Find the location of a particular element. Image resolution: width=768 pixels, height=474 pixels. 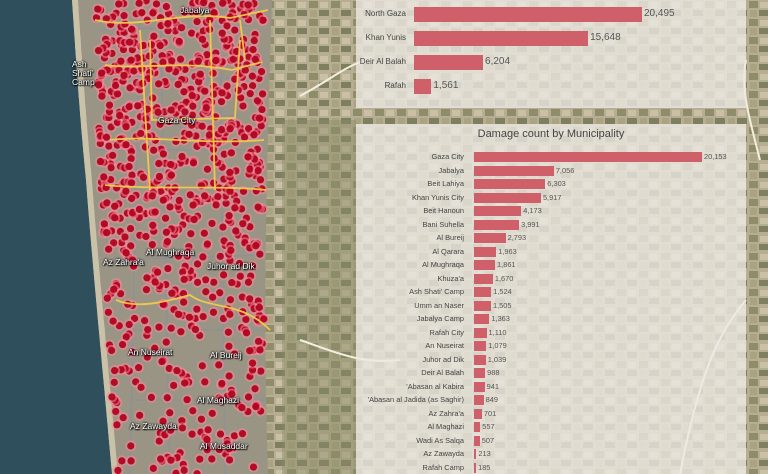

map-label-al-maghazi: Al Maghazi is located at coordinates (218, 400).